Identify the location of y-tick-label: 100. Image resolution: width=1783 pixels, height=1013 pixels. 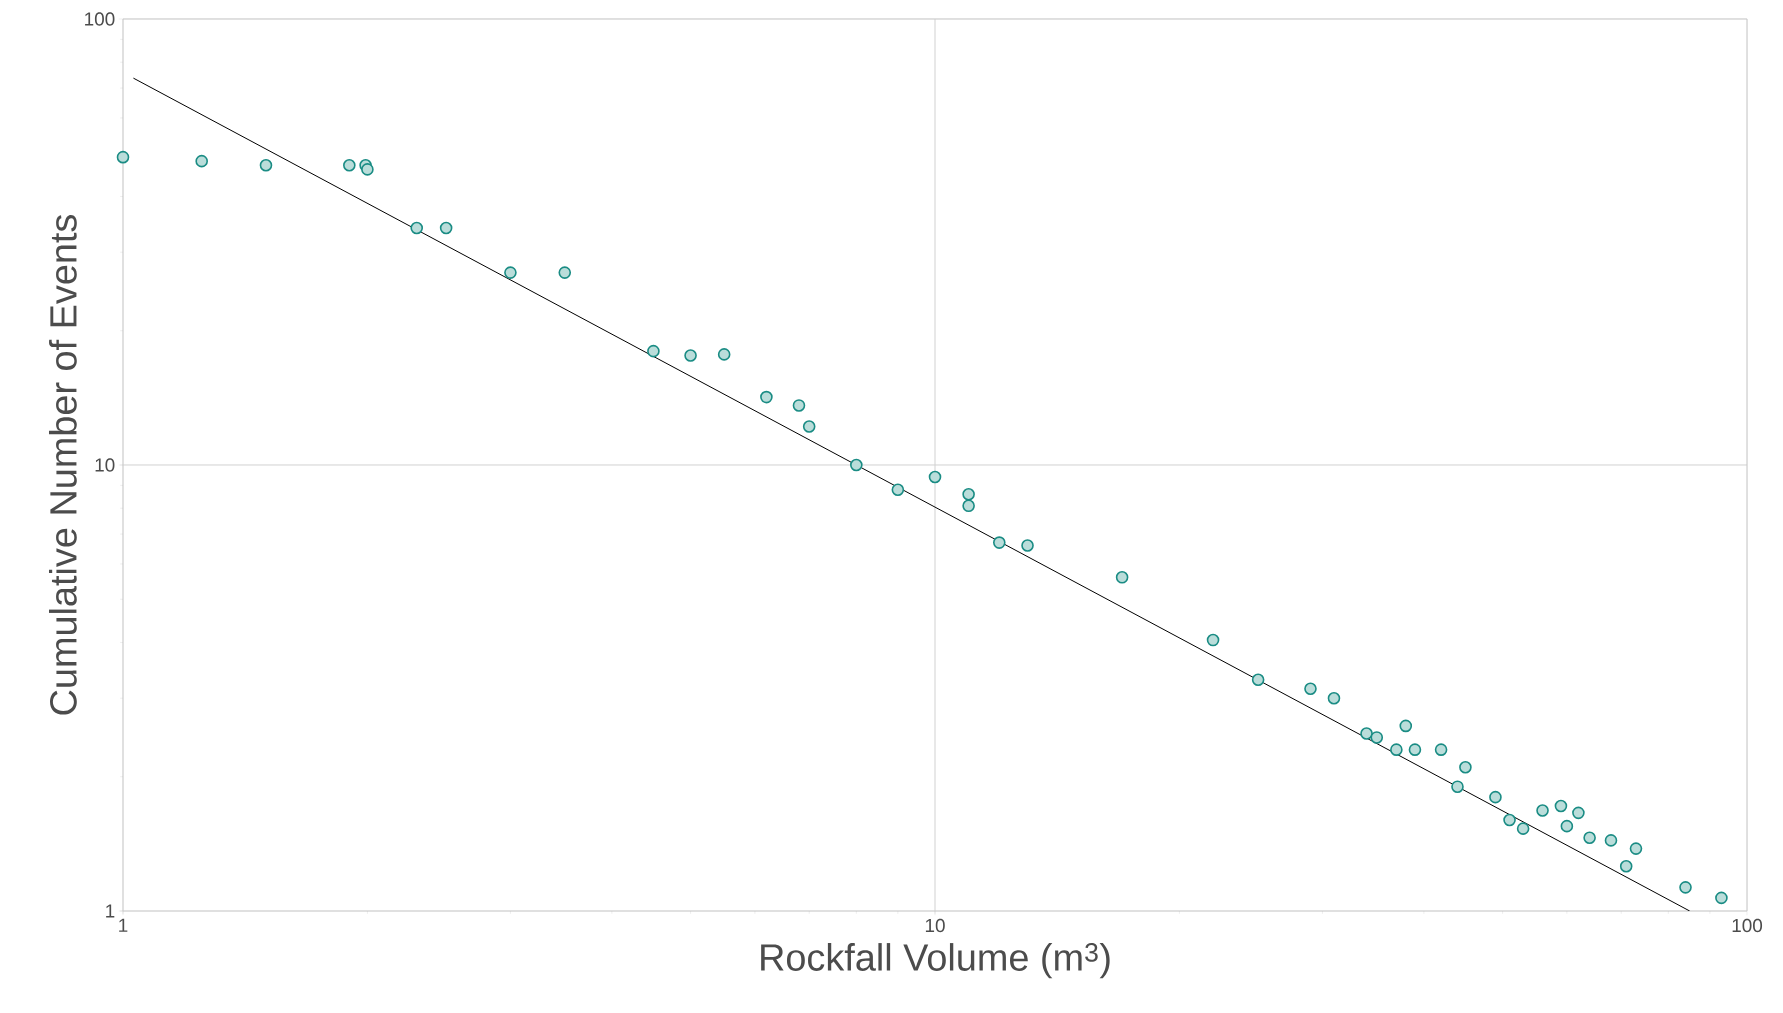
(100, 19).